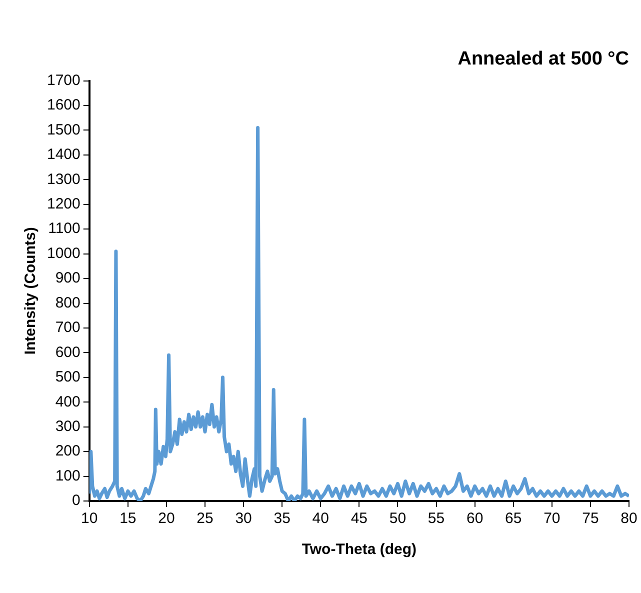 The height and width of the screenshot is (593, 641). I want to click on x-tick-label: 50, so click(397, 519).